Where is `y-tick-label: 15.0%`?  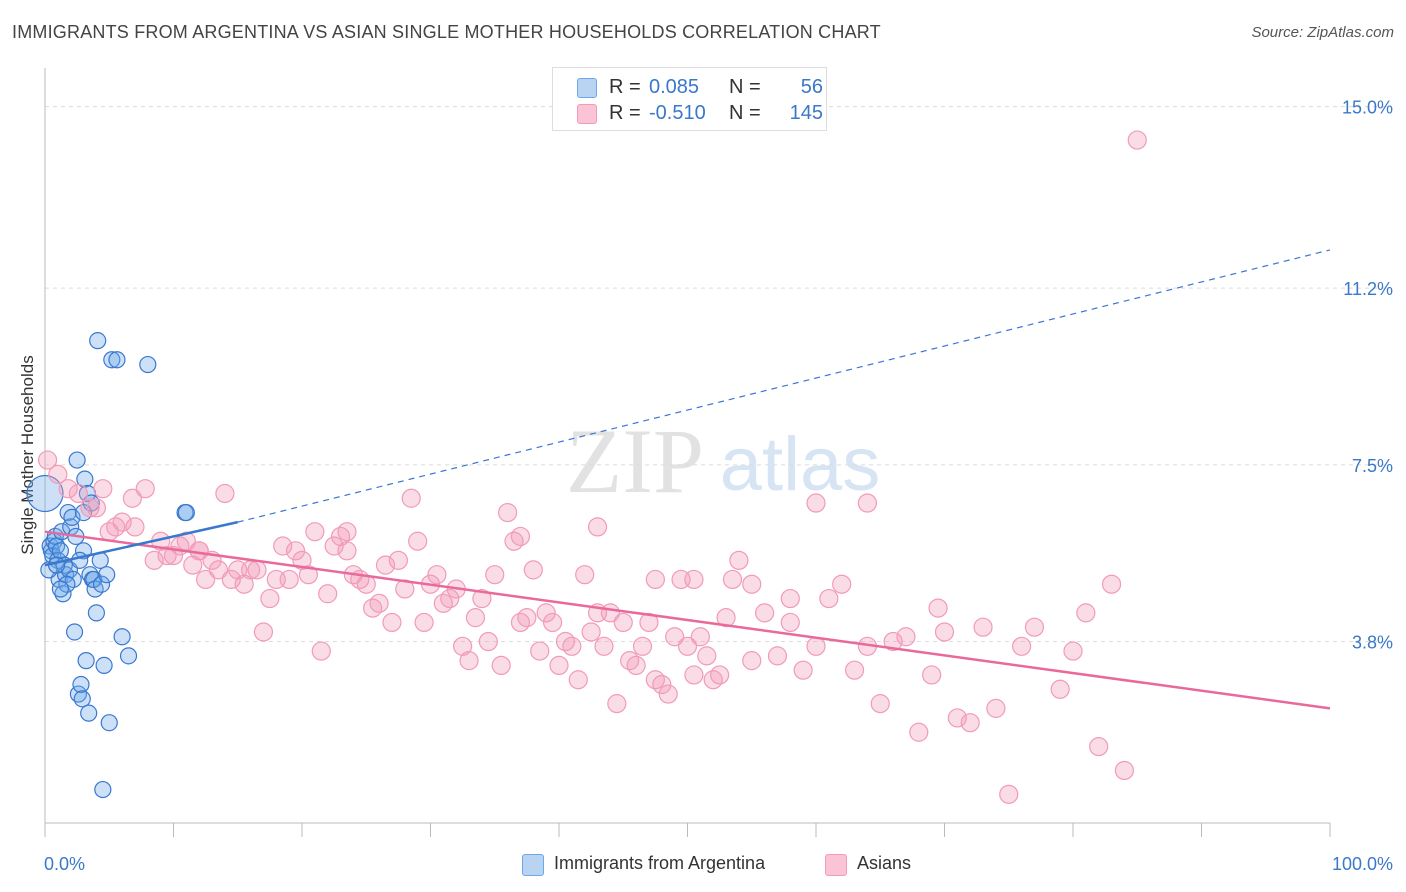
y-tick-label: 15.0% is located at coordinates (1367, 108).